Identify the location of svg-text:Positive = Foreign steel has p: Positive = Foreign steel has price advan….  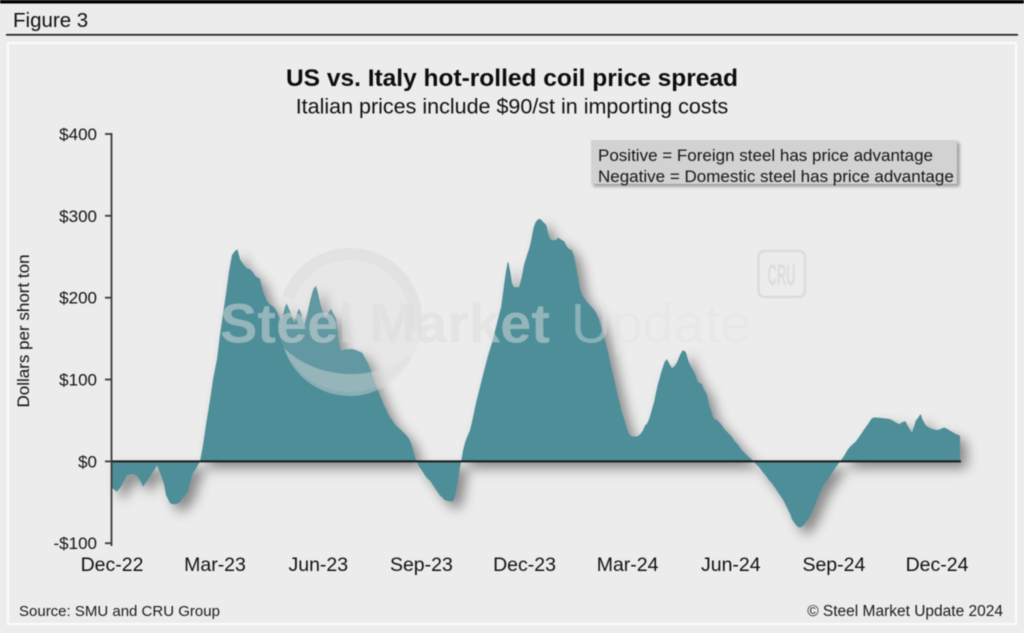
(765, 155).